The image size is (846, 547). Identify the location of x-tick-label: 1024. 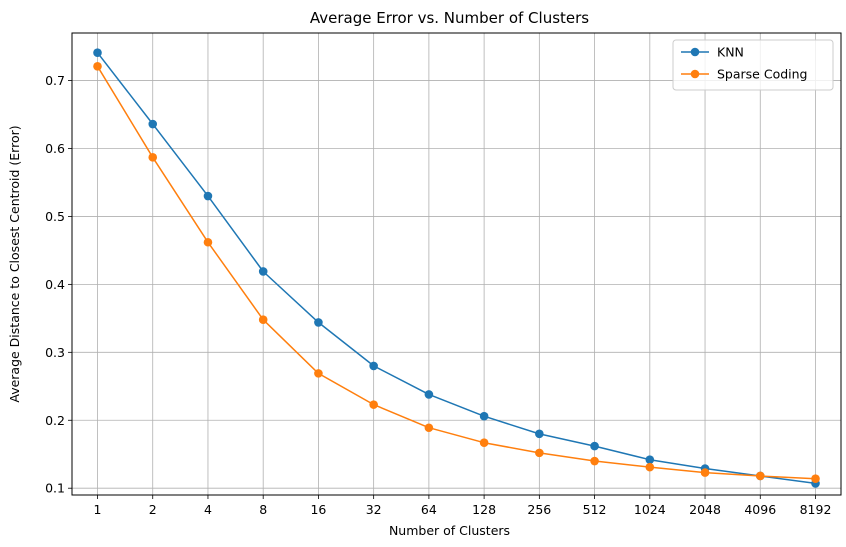
(650, 509).